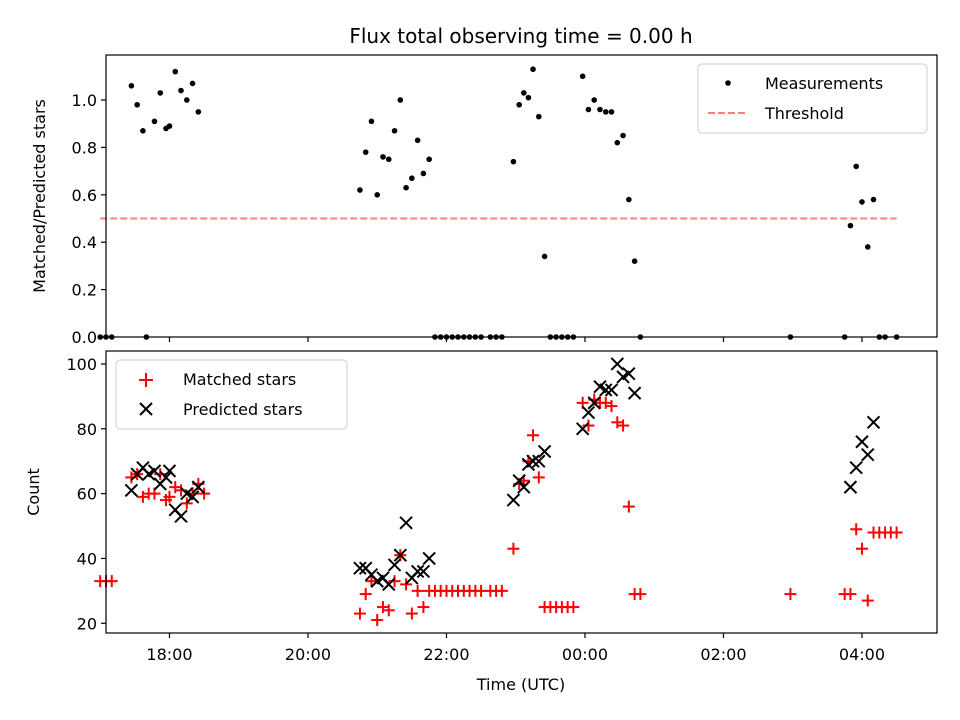 This screenshot has height=720, width=960. Describe the element at coordinates (84, 242) in the screenshot. I see `top-y-tick-label: 0.4` at that location.